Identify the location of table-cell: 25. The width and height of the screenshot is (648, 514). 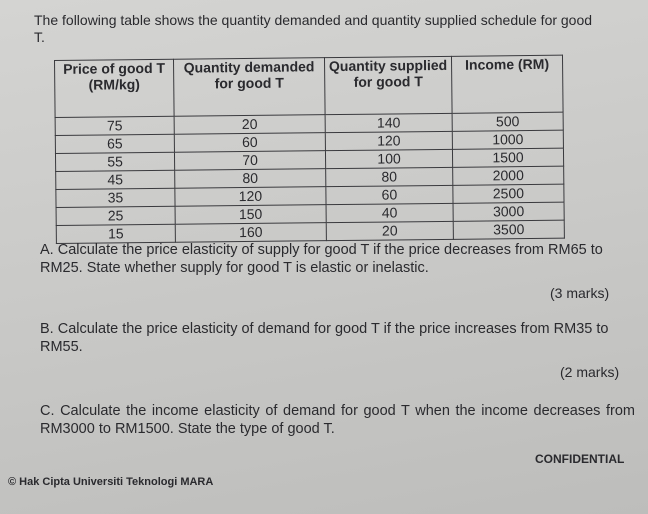
(116, 216).